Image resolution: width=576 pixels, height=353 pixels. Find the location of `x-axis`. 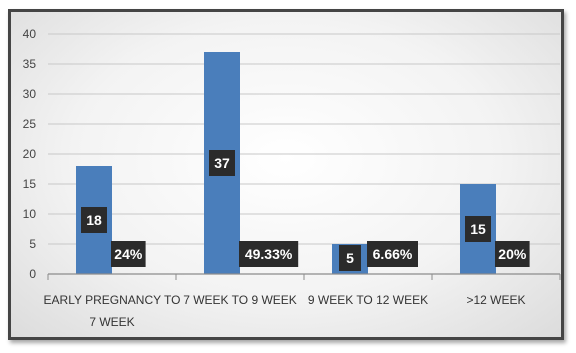

x-axis is located at coordinates (304, 276).